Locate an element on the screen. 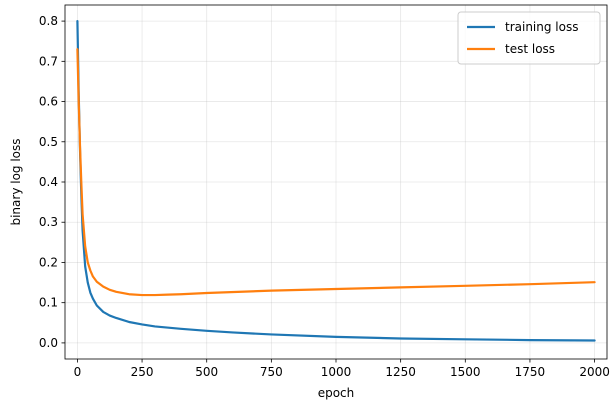 The width and height of the screenshot is (613, 409). x-tick-label: 2000 is located at coordinates (594, 372).